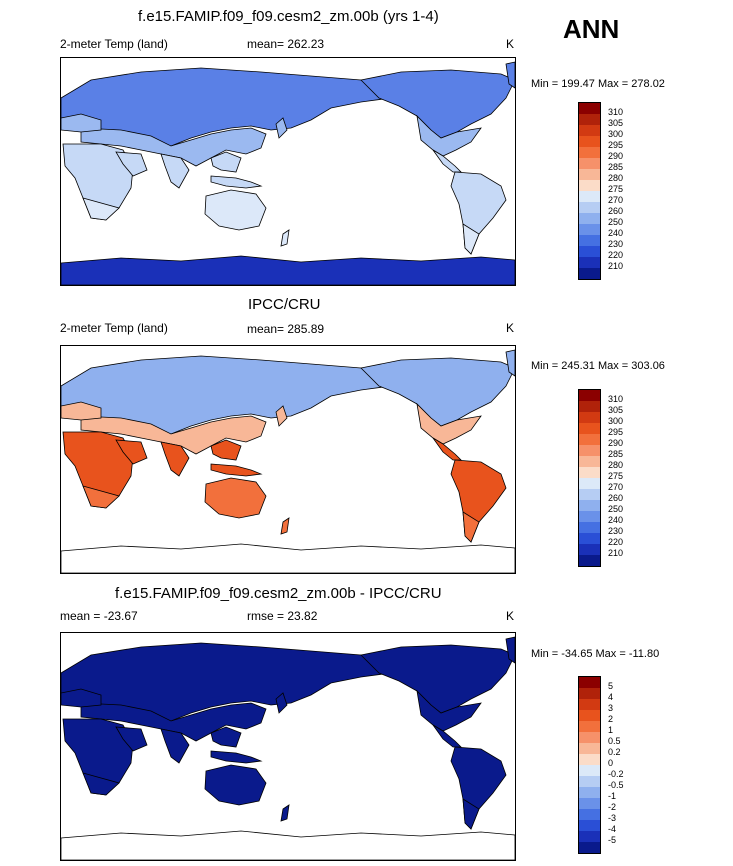 The width and height of the screenshot is (733, 866). I want to click on panel2-mean-label: mean= 285.89, so click(286, 329).